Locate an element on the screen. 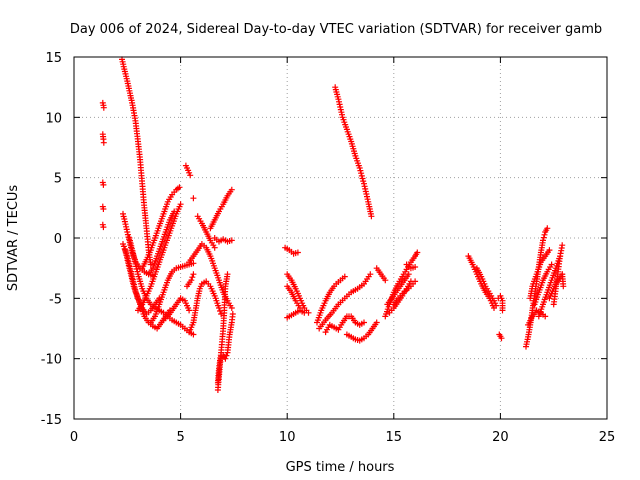  series-s26 is located at coordinates (291, 250).